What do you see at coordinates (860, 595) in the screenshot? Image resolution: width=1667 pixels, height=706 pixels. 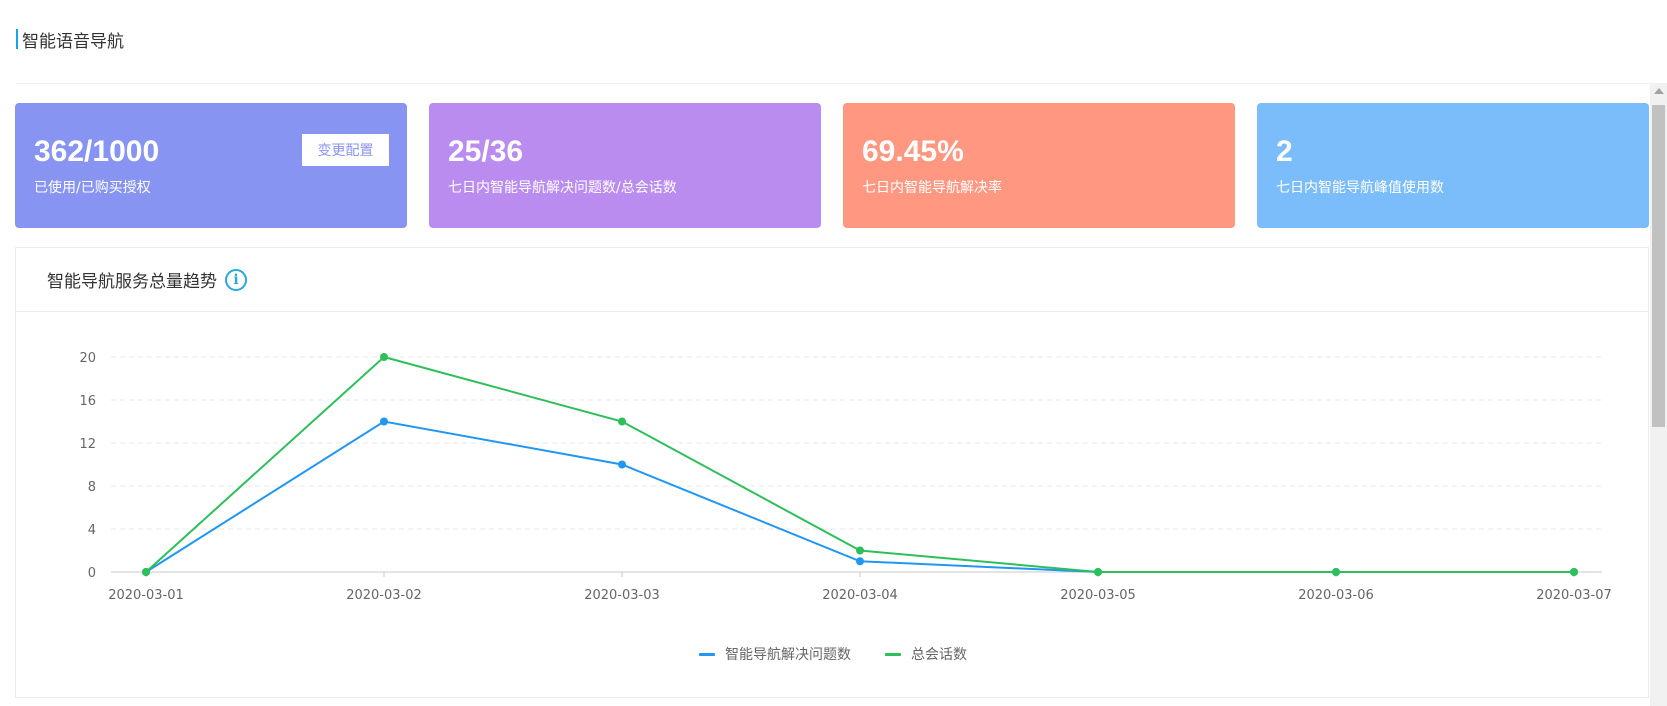 I see `x-tick-label: 2020-03-04` at bounding box center [860, 595].